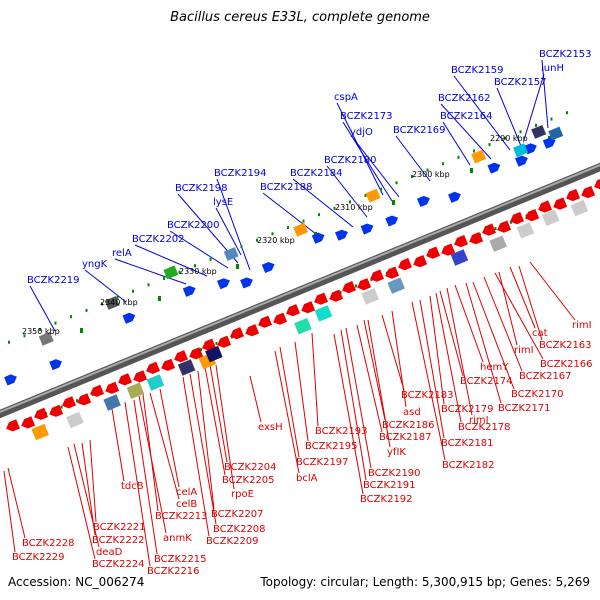 Image resolution: width=600 pixels, height=600 pixels. What do you see at coordinates (545, 376) in the screenshot?
I see `reverse-gene-label: BCZK2167` at bounding box center [545, 376].